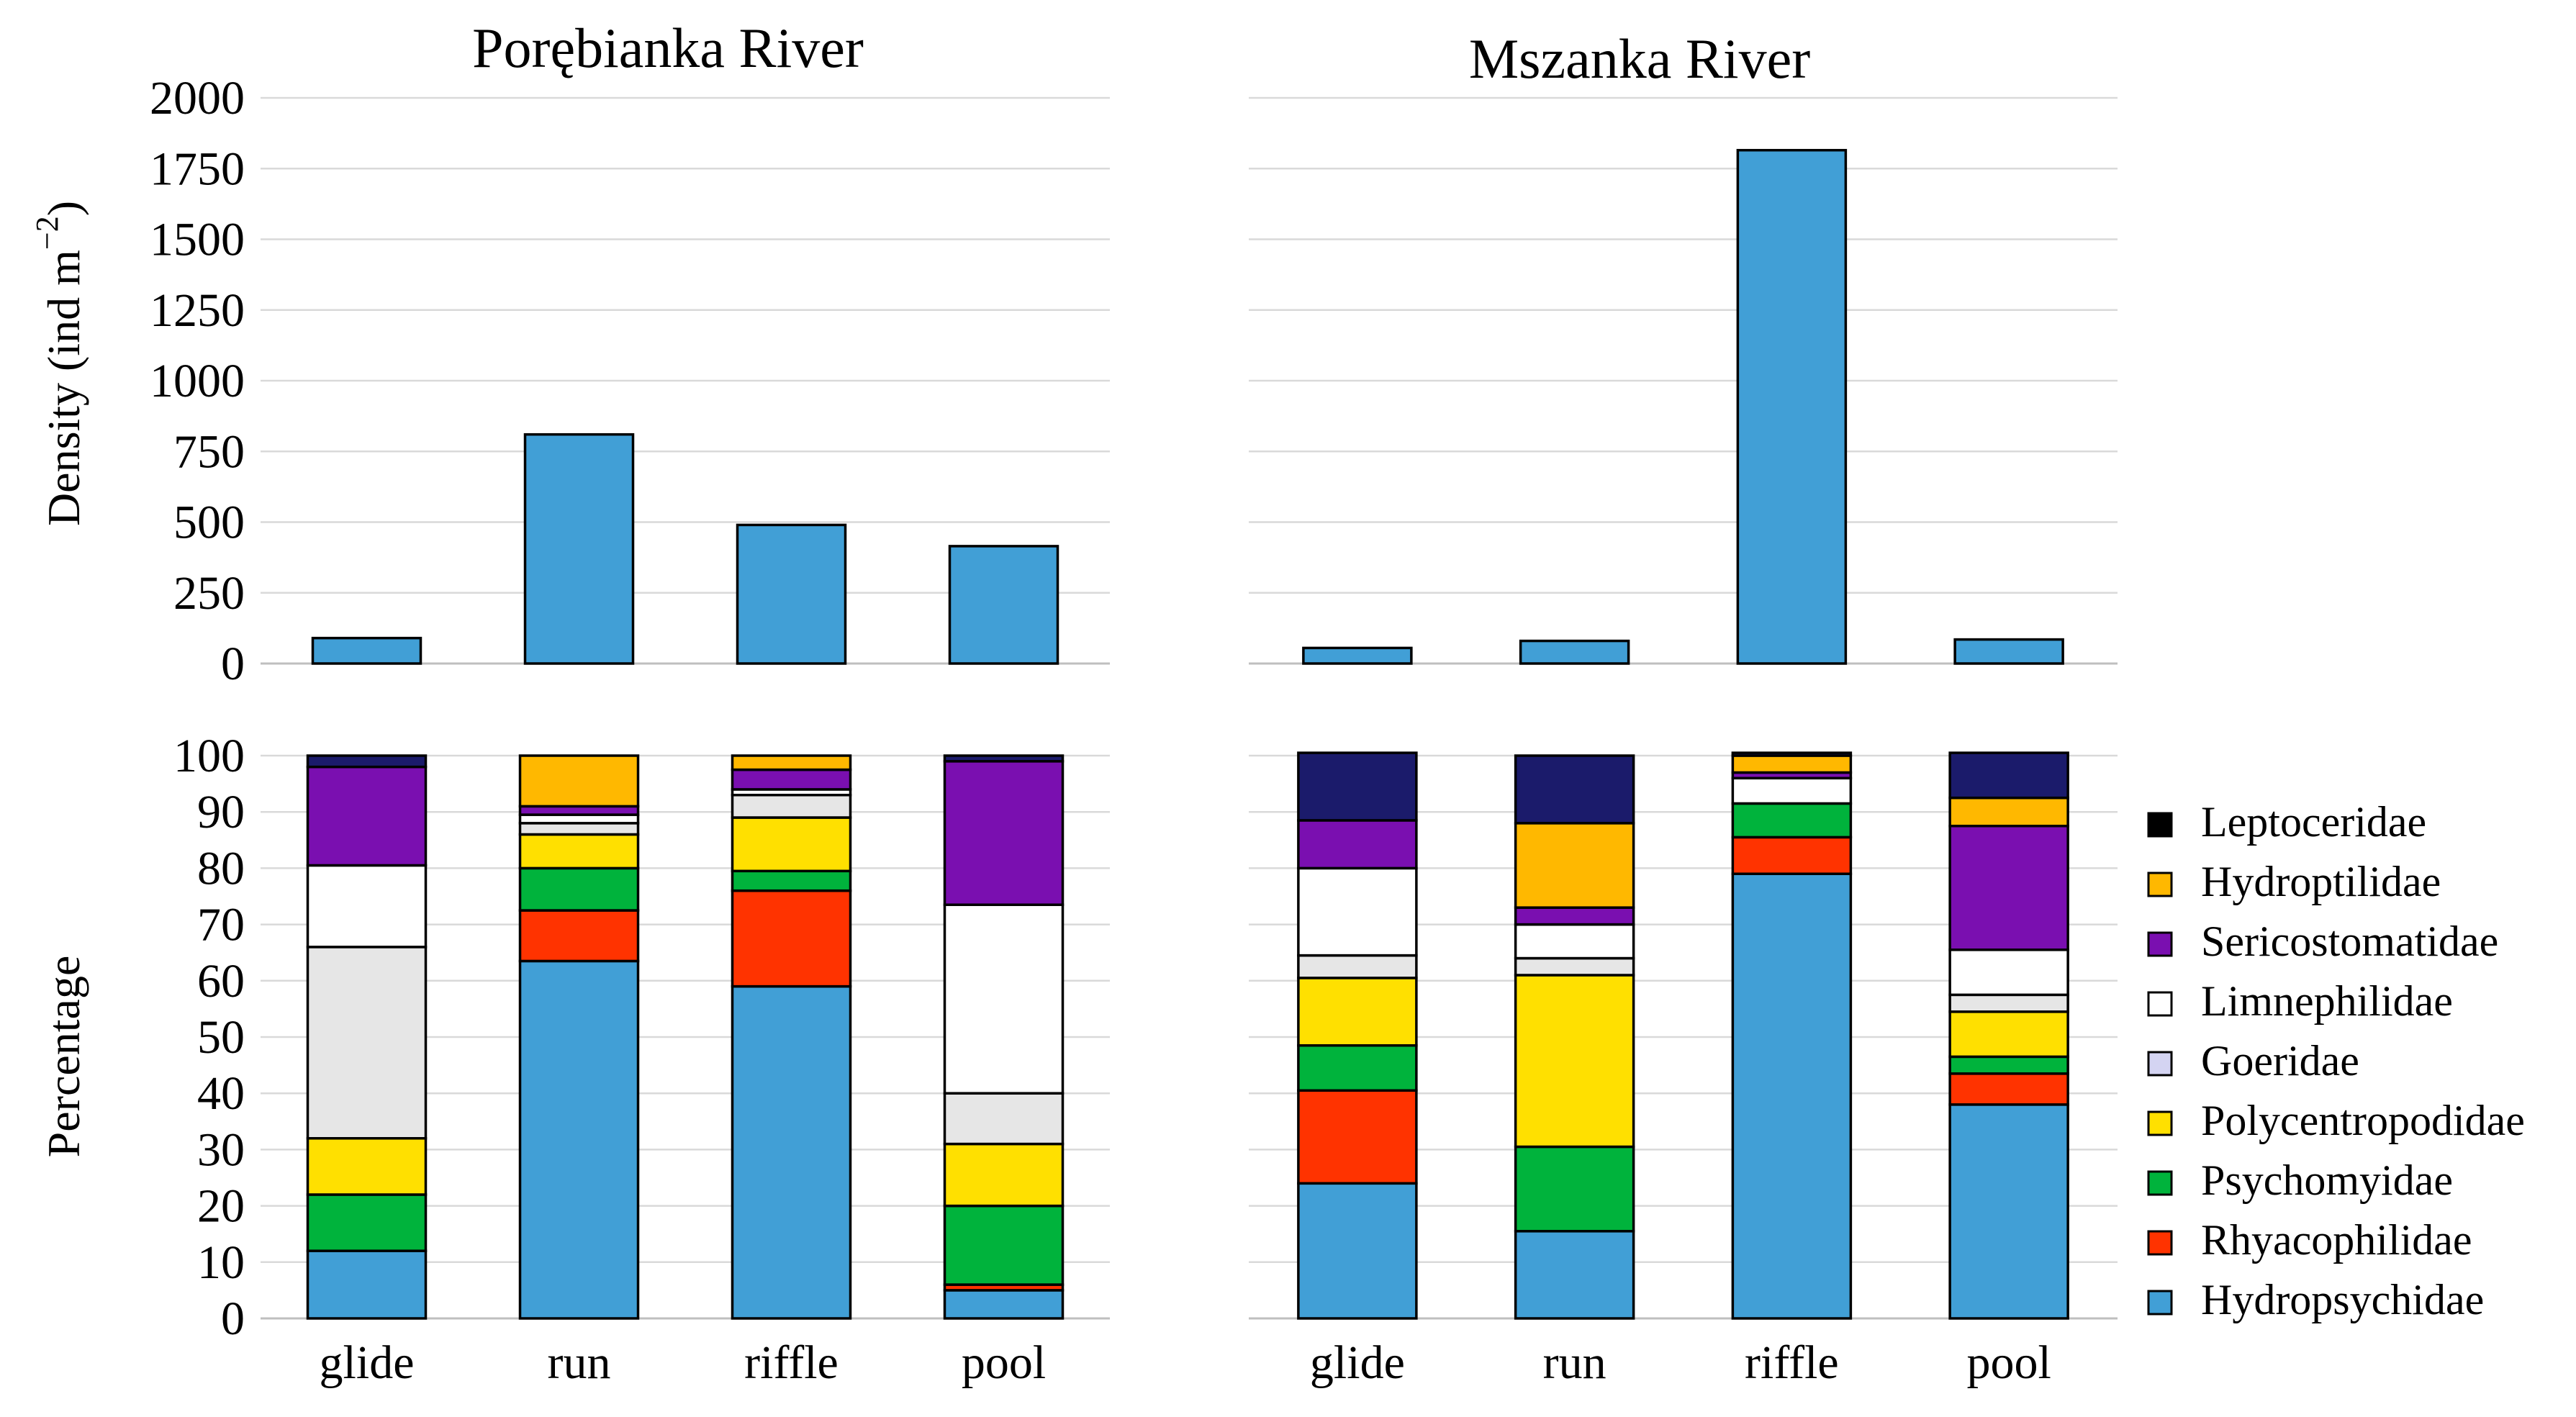 The width and height of the screenshot is (2576, 1417). I want to click on percentage-y-tick-label: 100, so click(209, 756).